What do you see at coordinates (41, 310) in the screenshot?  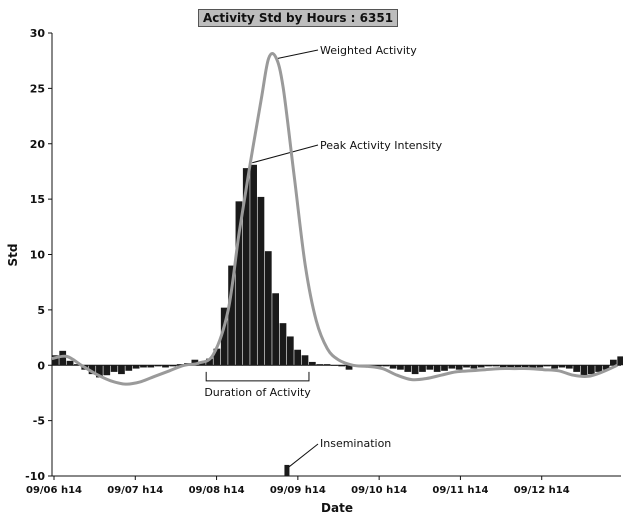 I see `y-tick-label: 5` at bounding box center [41, 310].